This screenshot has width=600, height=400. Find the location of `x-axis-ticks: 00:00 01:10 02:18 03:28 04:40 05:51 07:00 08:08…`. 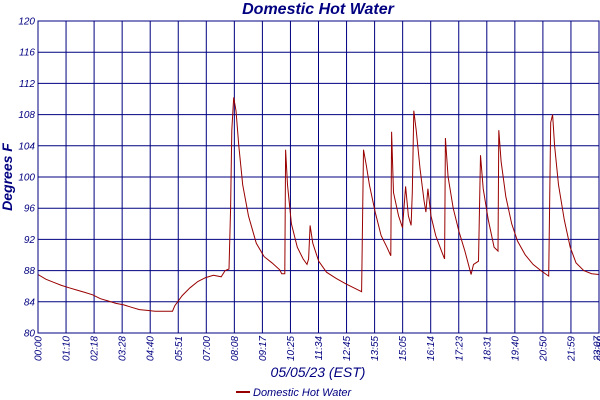

x-axis-ticks: 00:00 01:10 02:18 03:28 04:40 05:51 07:00 08:08… is located at coordinates (317, 349).